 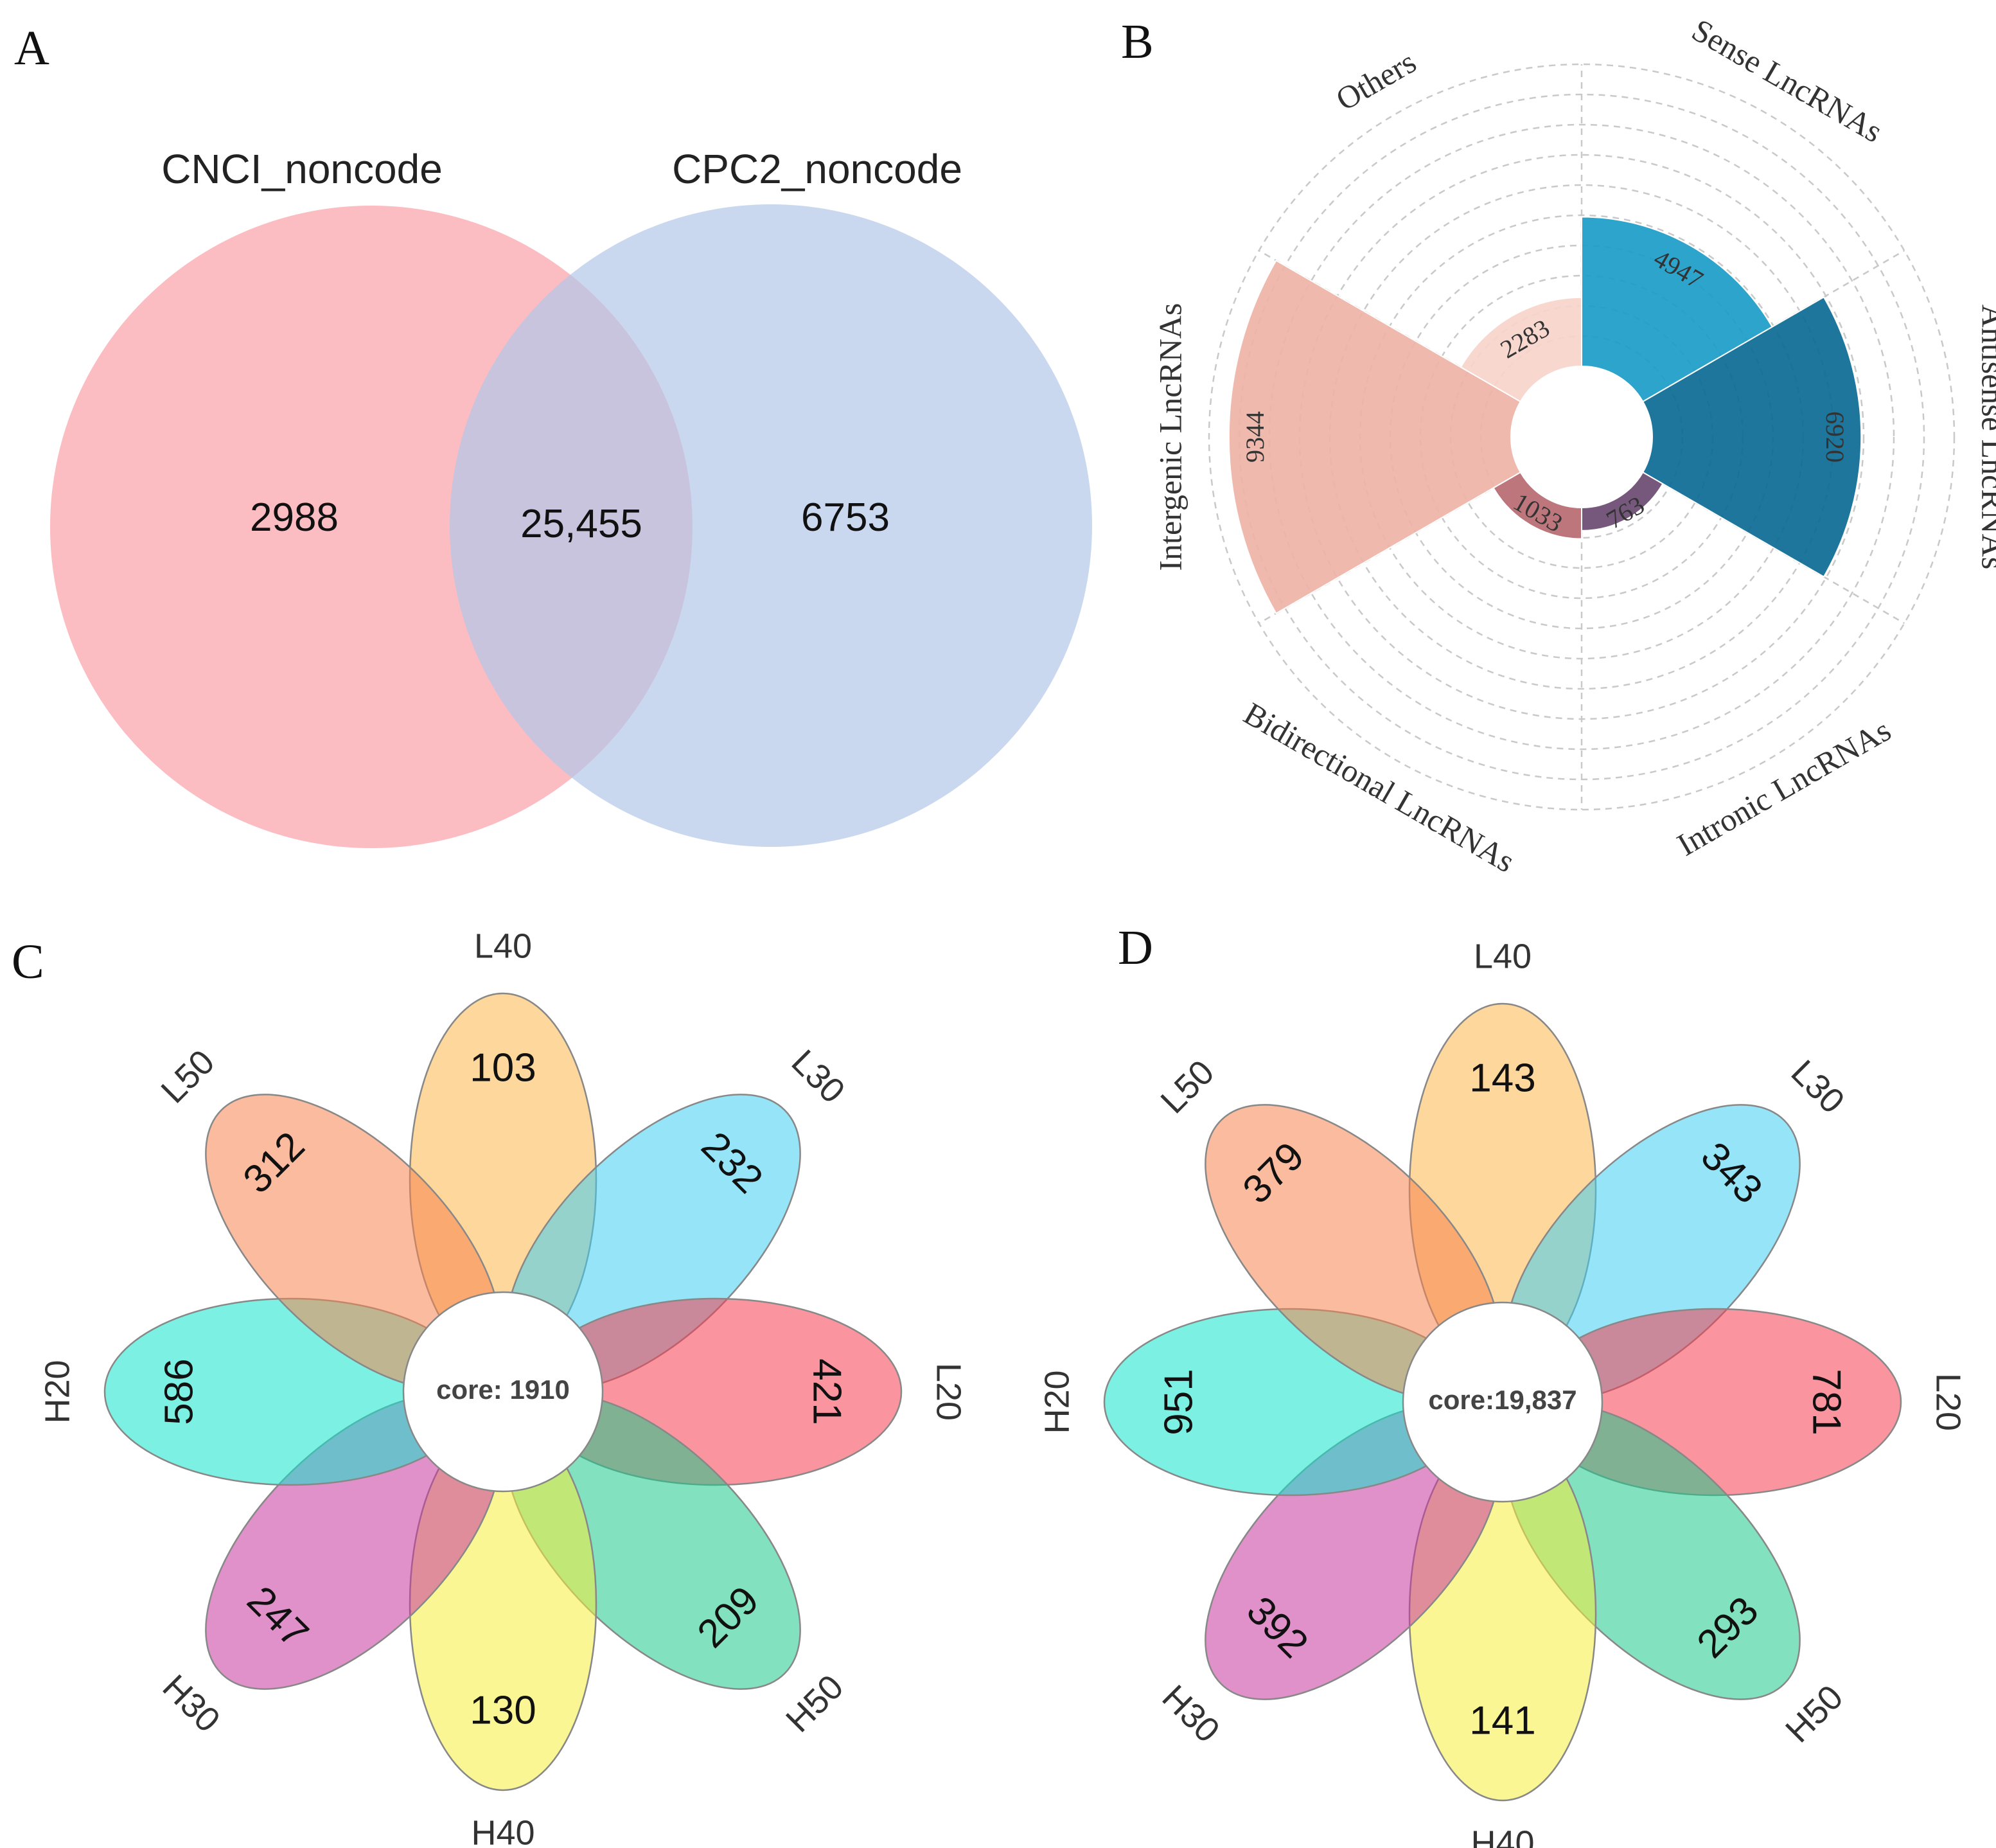 I want to click on polar-sectors, so click(x=1545, y=415).